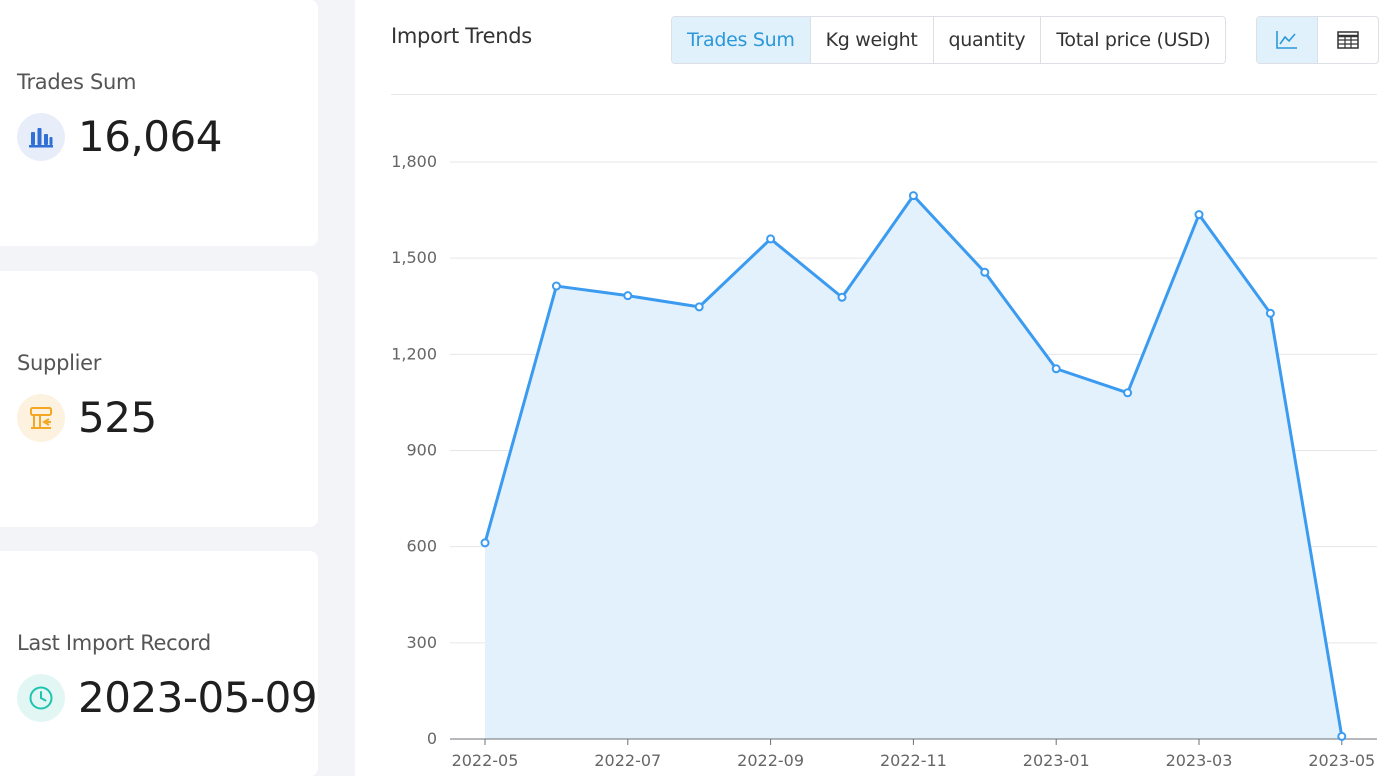  Describe the element at coordinates (41, 136) in the screenshot. I see `bar-chart-icon` at that location.